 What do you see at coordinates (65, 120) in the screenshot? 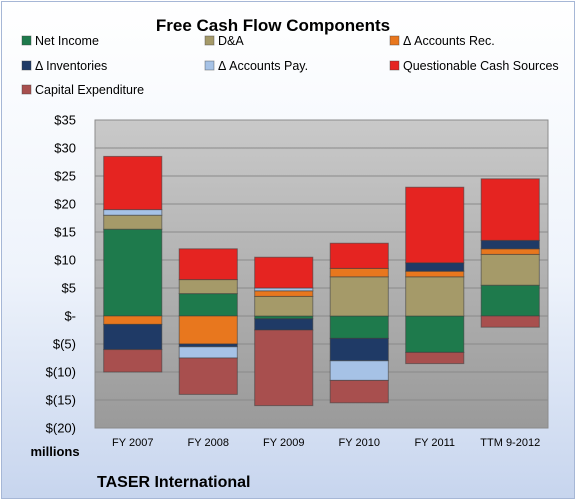
I see `y-tick-label: $35` at bounding box center [65, 120].